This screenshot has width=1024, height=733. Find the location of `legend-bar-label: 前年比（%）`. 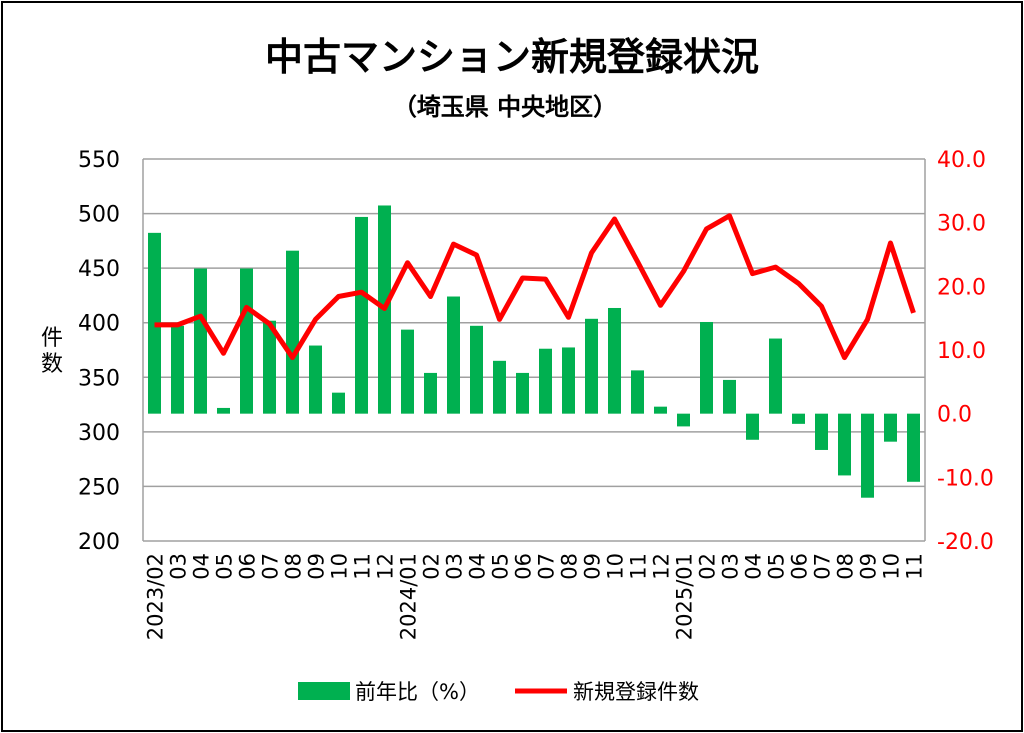

legend-bar-label: 前年比（%） is located at coordinates (417, 692).